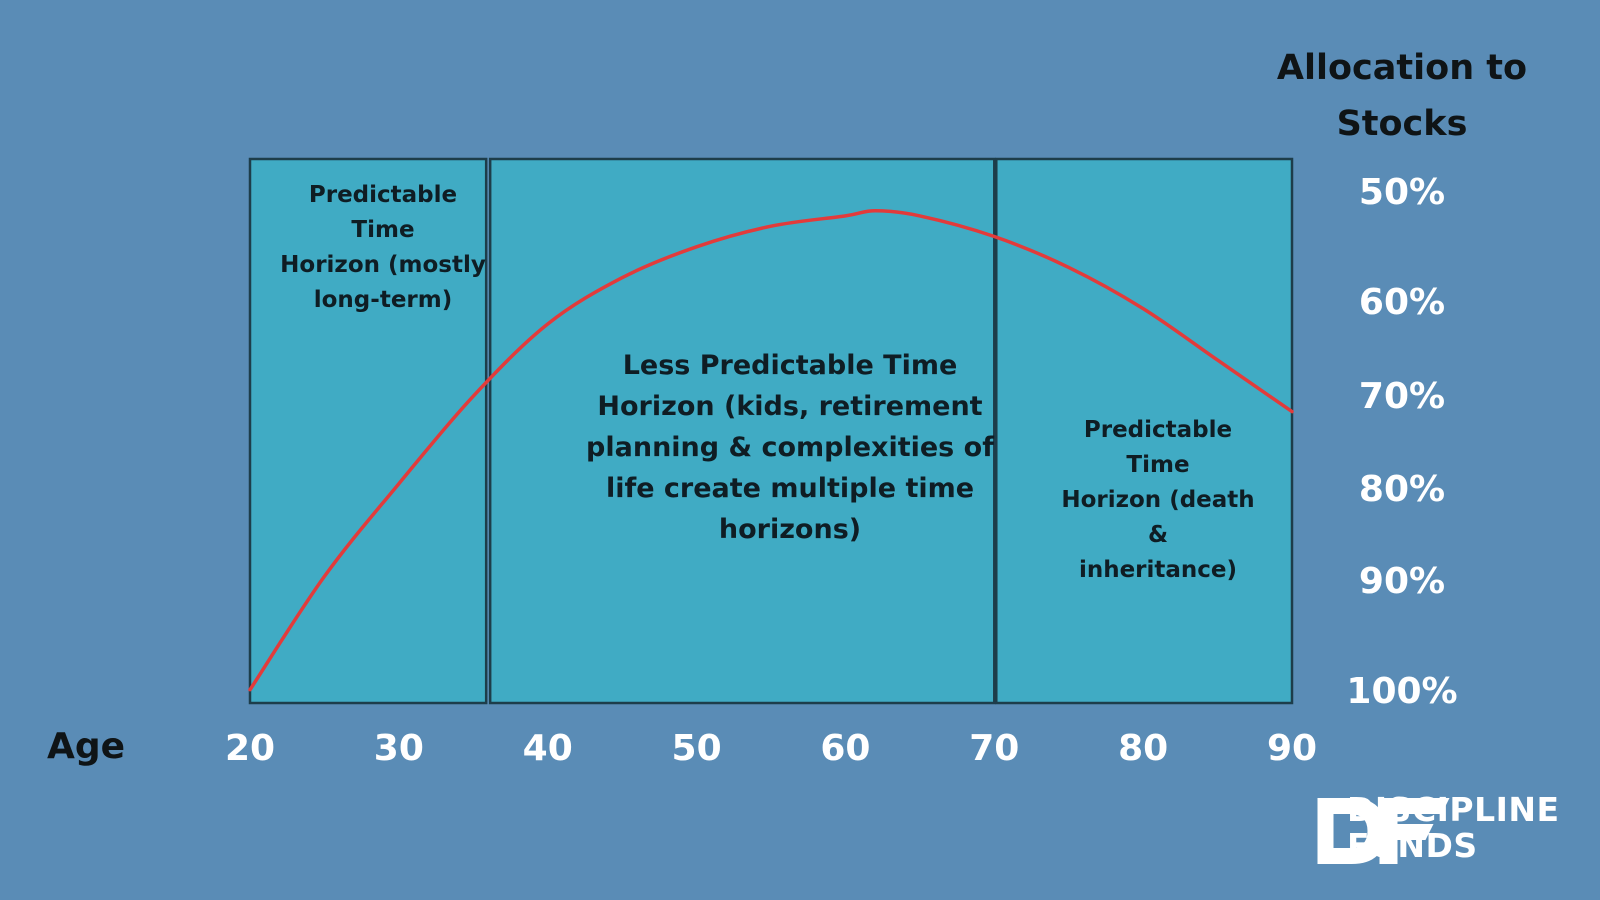 Image resolution: width=1600 pixels, height=900 pixels. Describe the element at coordinates (697, 748) in the screenshot. I see `x-tick-label: 50` at that location.